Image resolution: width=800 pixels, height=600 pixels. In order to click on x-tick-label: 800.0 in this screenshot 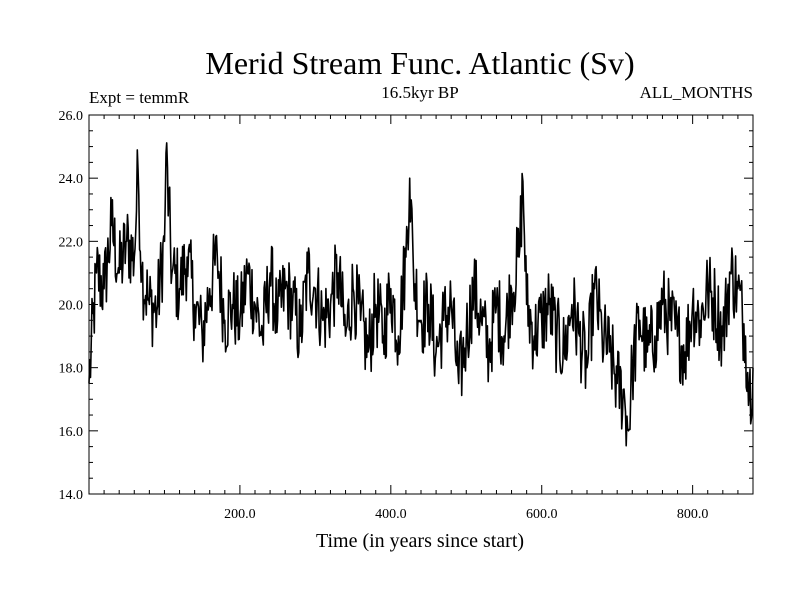, I will do `click(693, 514)`.